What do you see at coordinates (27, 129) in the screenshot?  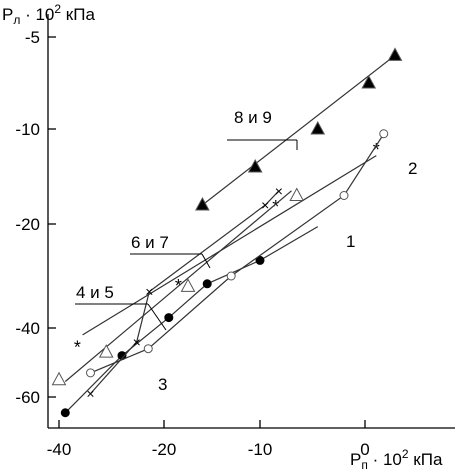 I see `y-tick-label: -10` at bounding box center [27, 129].